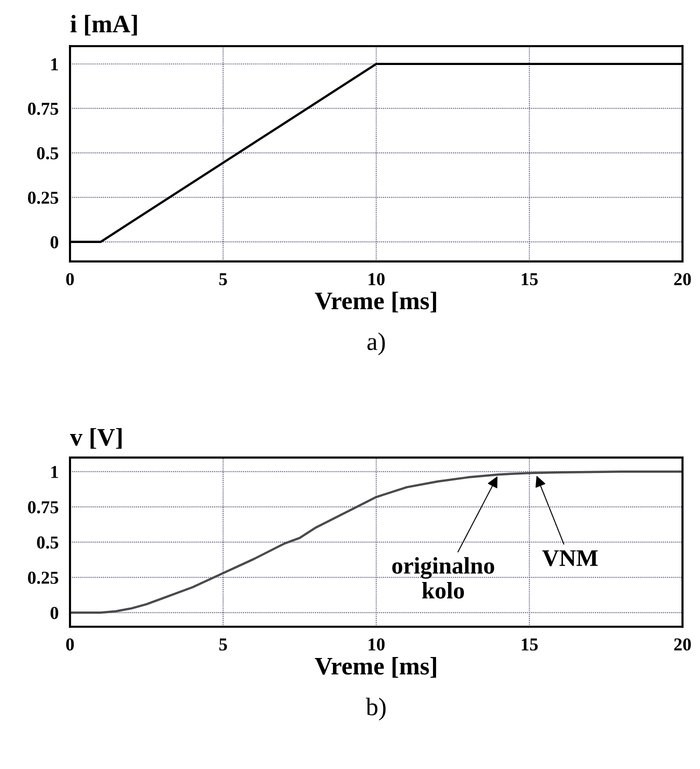 The height and width of the screenshot is (769, 700). I want to click on text: a), so click(376, 344).